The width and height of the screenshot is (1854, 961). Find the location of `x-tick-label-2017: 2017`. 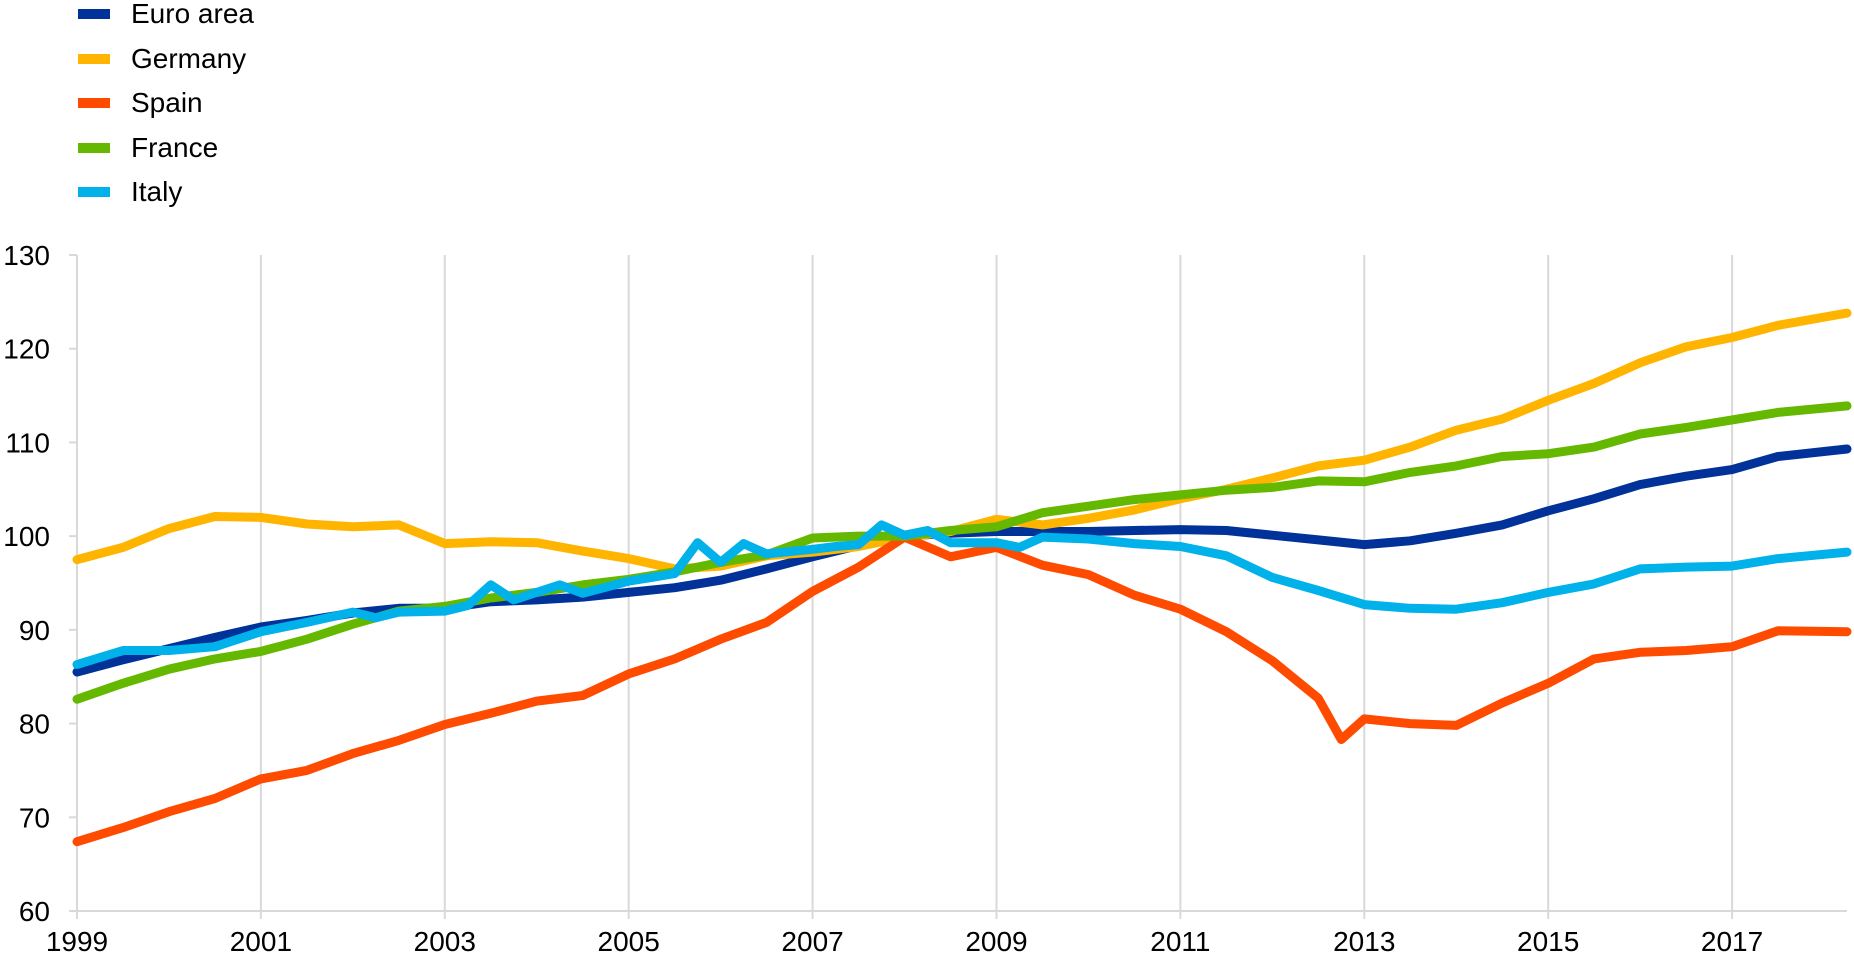

x-tick-label-2017: 2017 is located at coordinates (1732, 941).